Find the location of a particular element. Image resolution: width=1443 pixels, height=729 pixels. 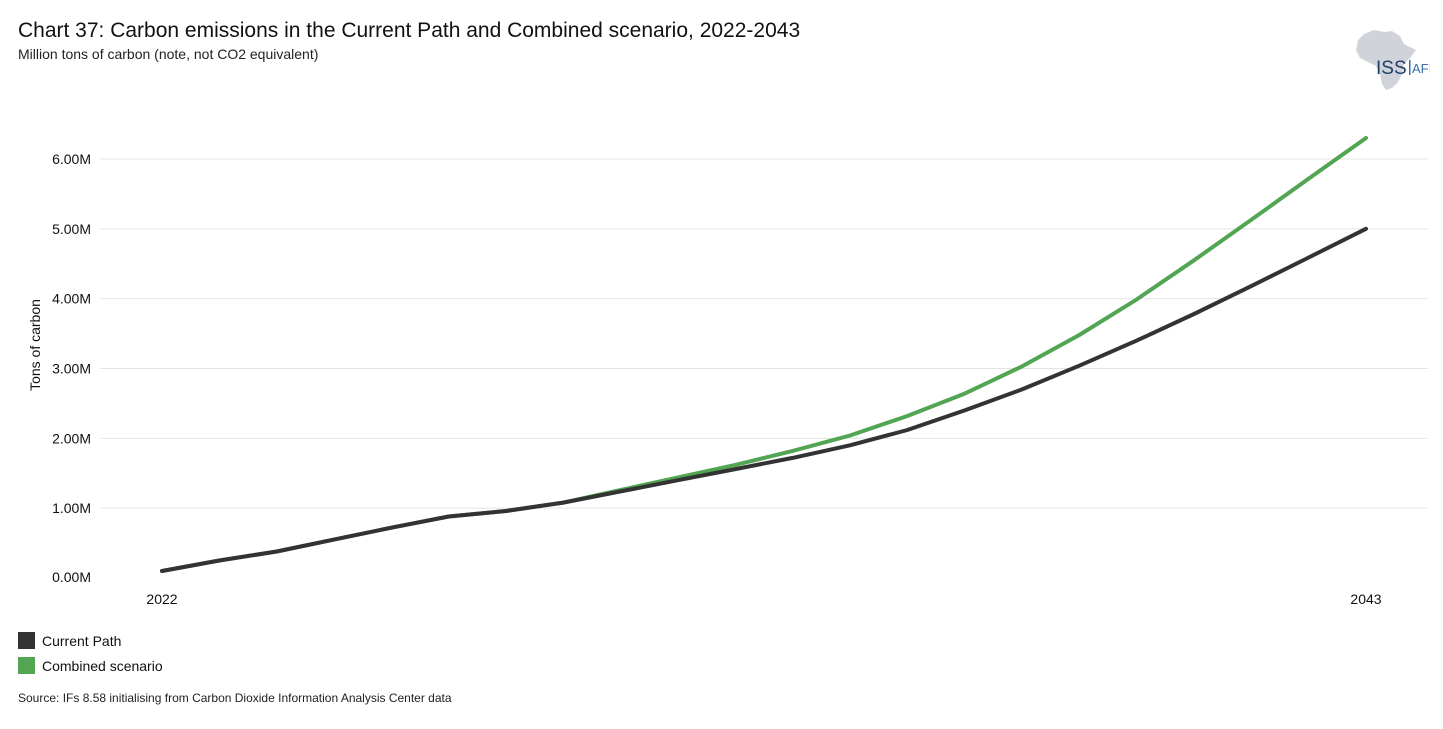

x-tick-label: 2043 is located at coordinates (1365, 599).